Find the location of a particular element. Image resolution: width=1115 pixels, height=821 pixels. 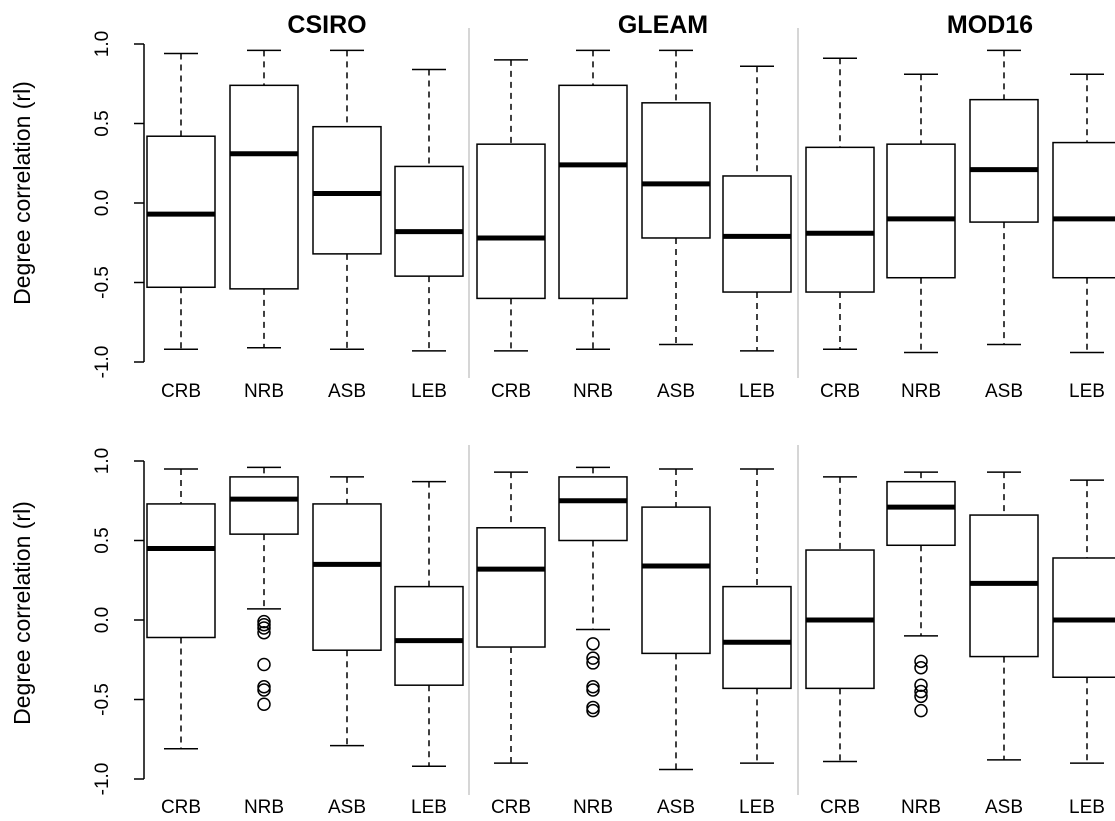

panel-title-csiro: CSIRO is located at coordinates (326, 25).